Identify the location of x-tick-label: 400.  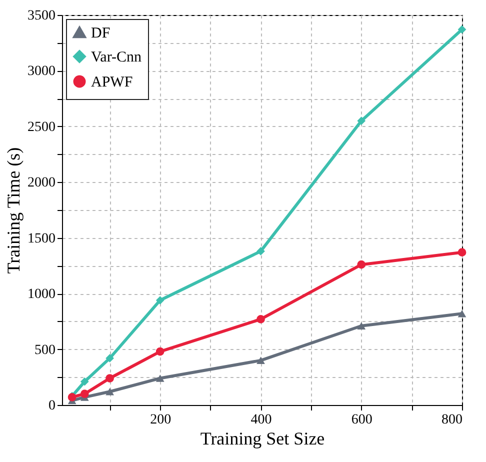
(261, 420).